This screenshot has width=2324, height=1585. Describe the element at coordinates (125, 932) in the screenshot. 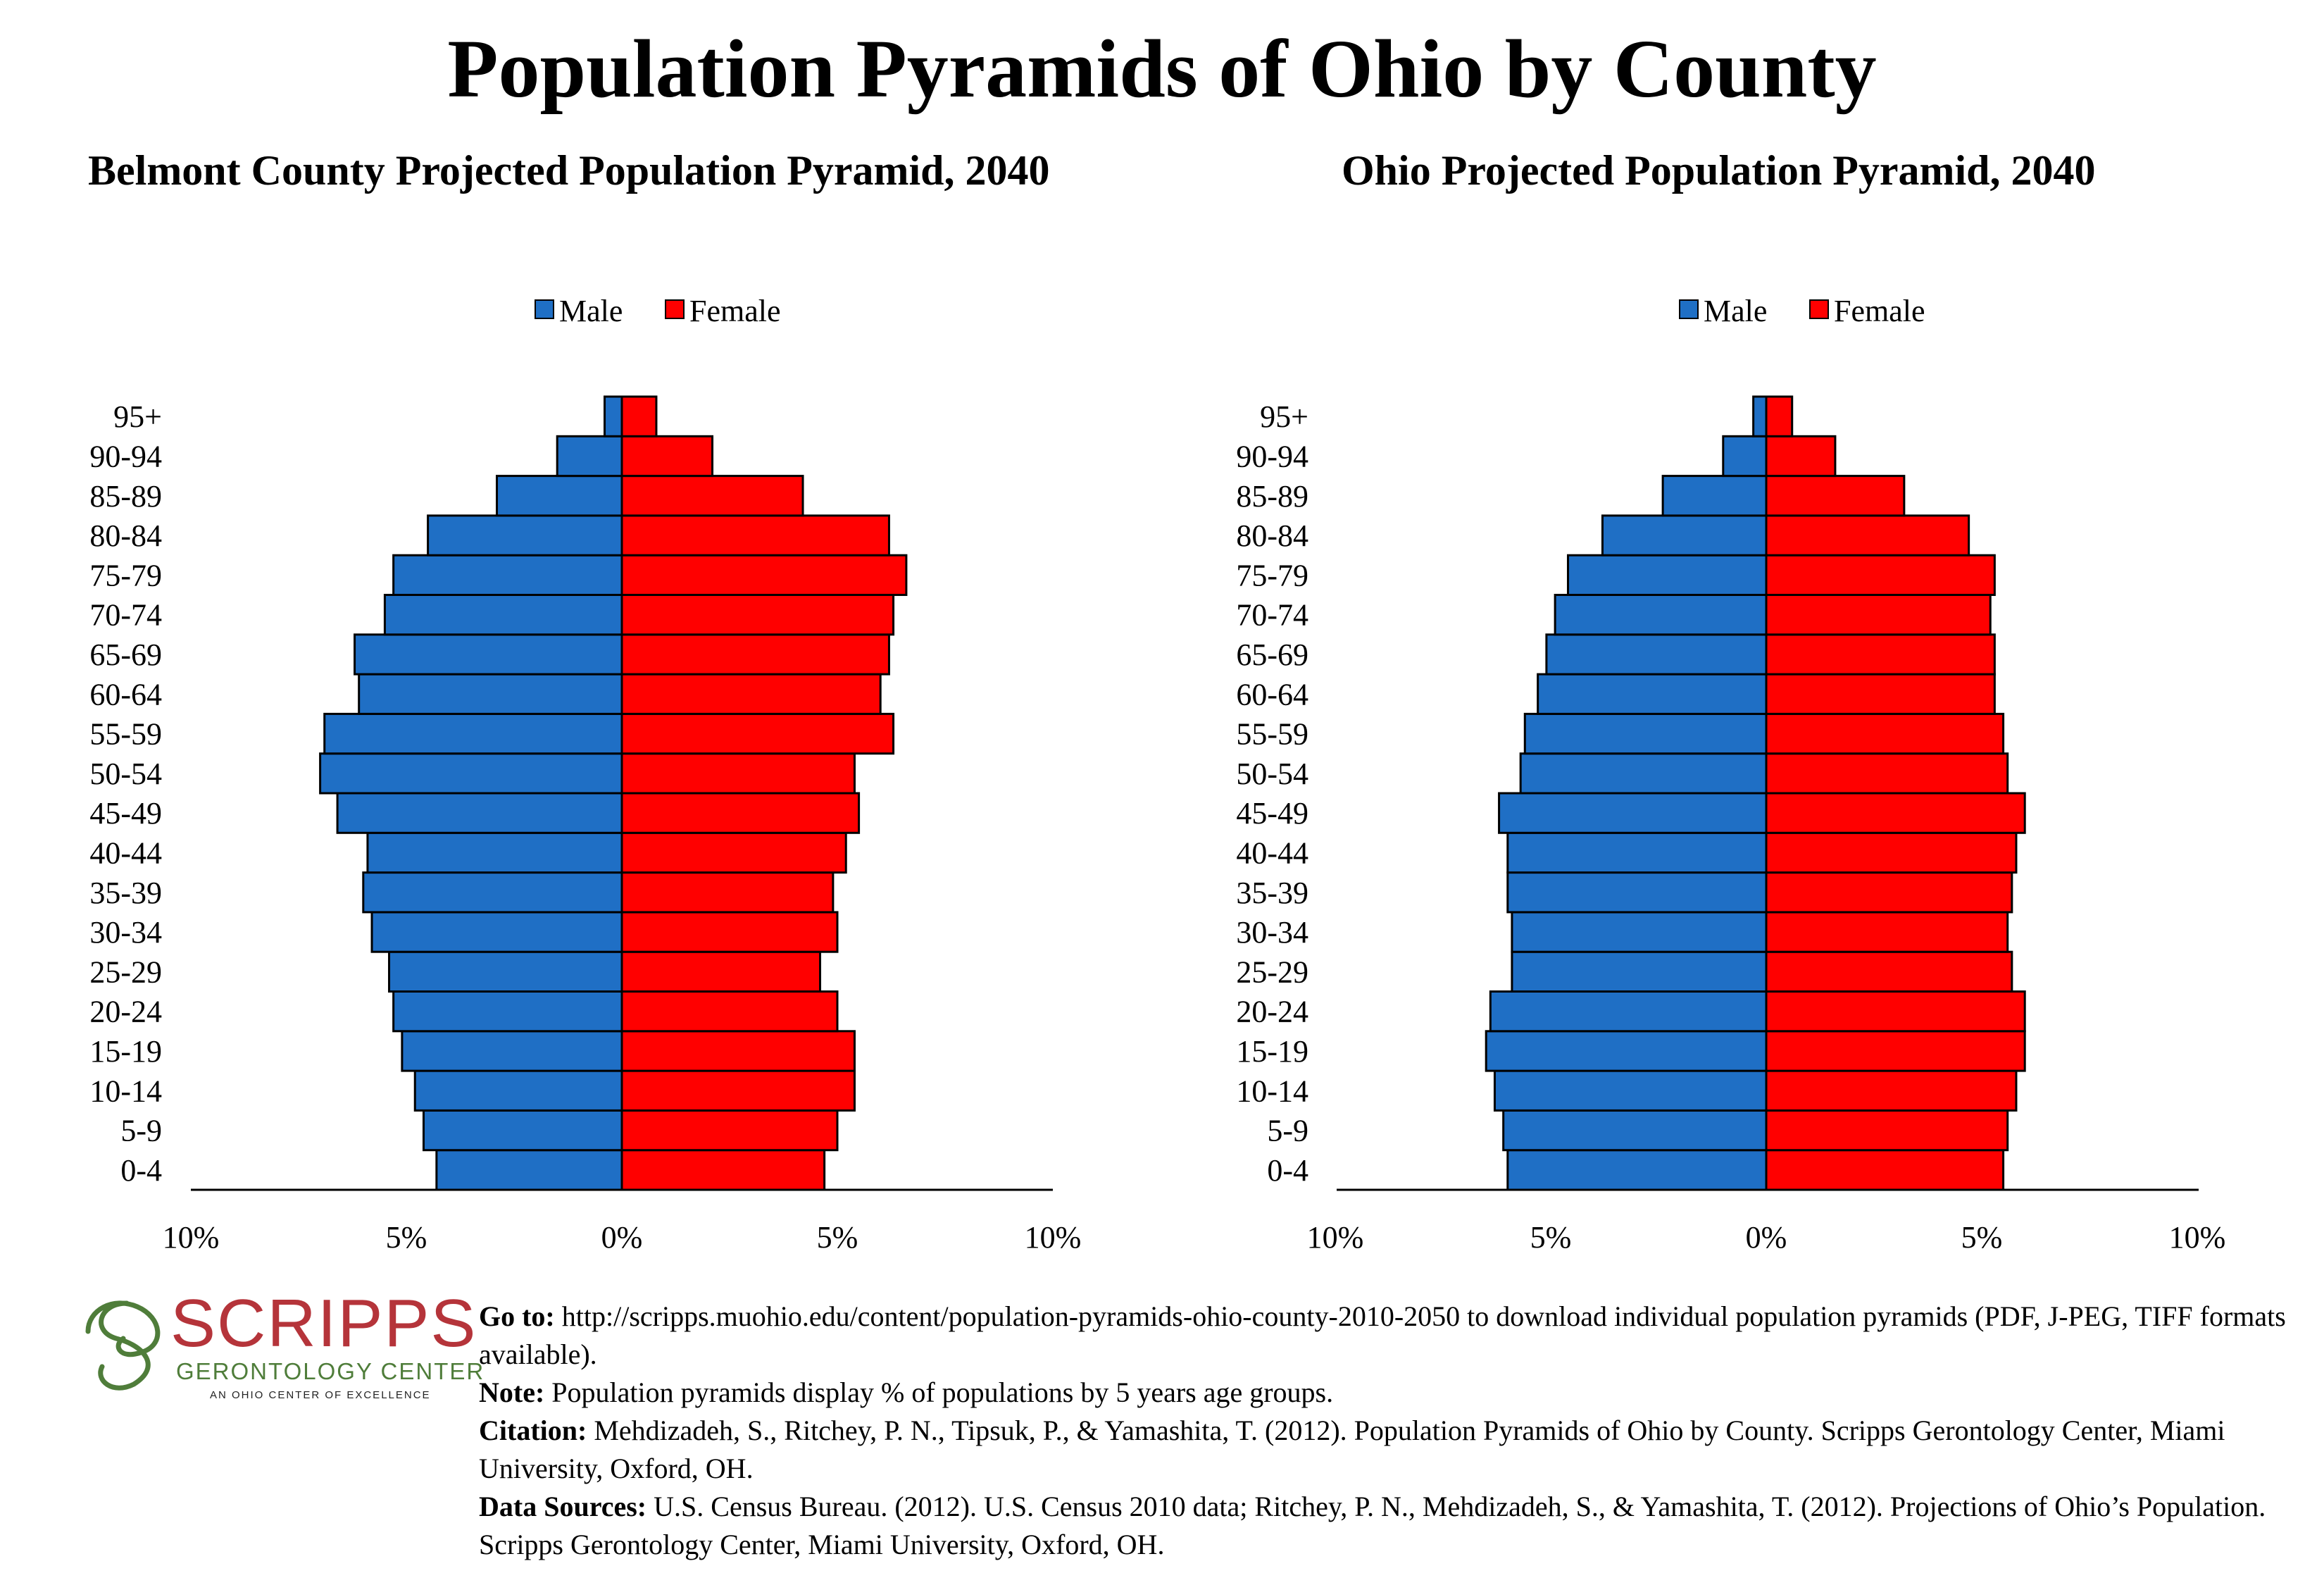

I see `belmont-age-label: 30-34` at that location.